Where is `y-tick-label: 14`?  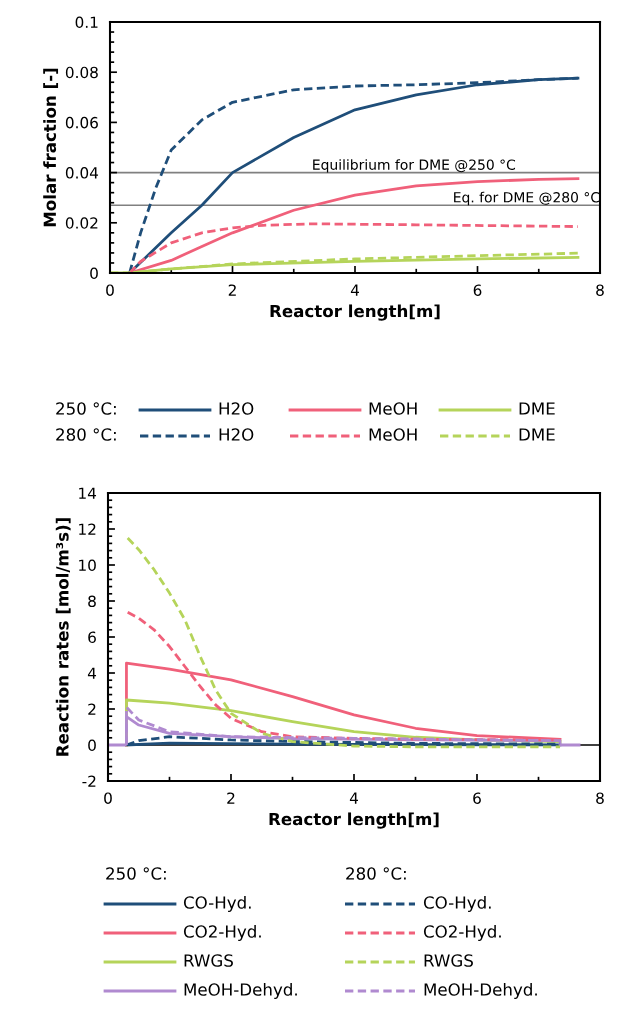
y-tick-label: 14 is located at coordinates (88, 493).